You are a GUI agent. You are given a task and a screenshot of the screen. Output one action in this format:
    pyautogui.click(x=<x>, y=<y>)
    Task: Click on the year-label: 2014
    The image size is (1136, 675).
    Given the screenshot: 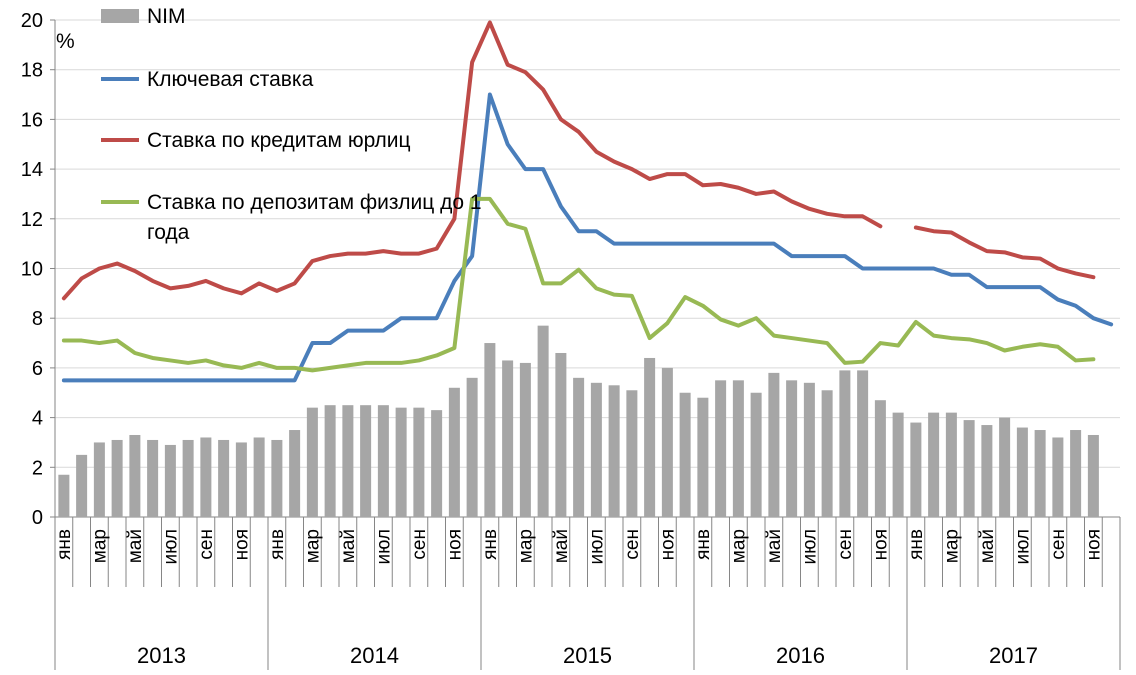 What is the action you would take?
    pyautogui.click(x=374, y=655)
    